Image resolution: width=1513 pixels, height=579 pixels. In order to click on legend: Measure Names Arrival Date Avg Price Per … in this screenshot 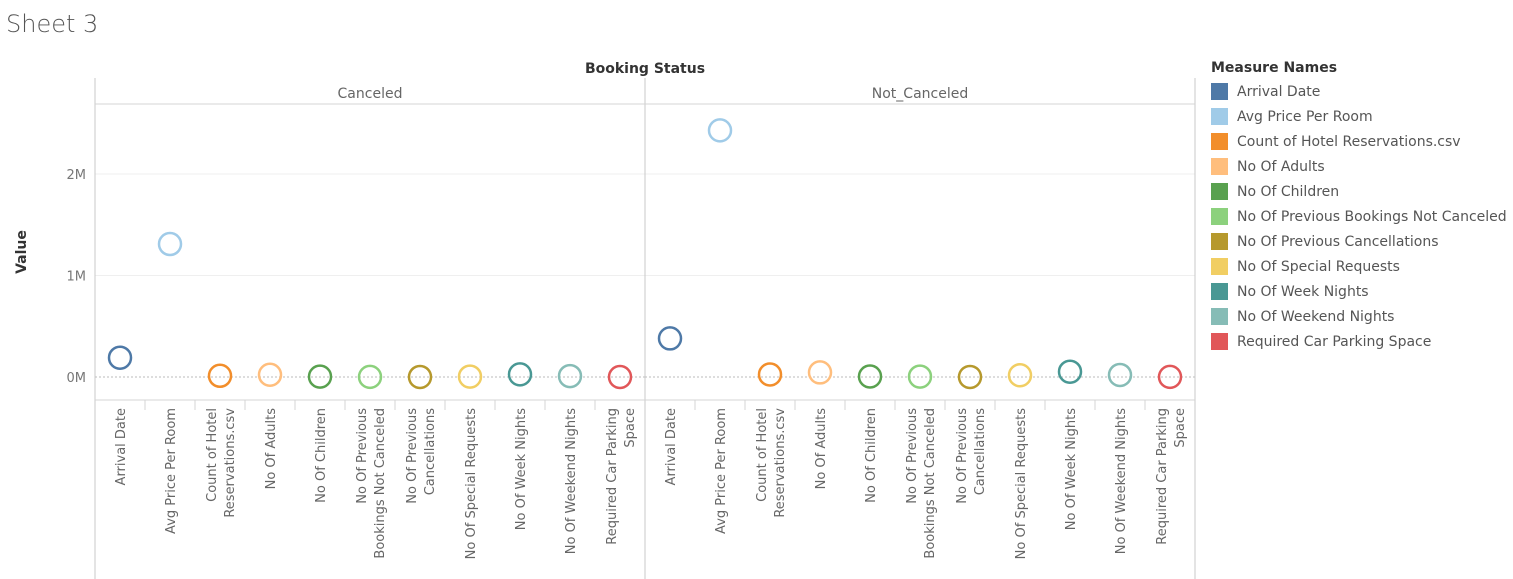, I will do `click(1359, 207)`.